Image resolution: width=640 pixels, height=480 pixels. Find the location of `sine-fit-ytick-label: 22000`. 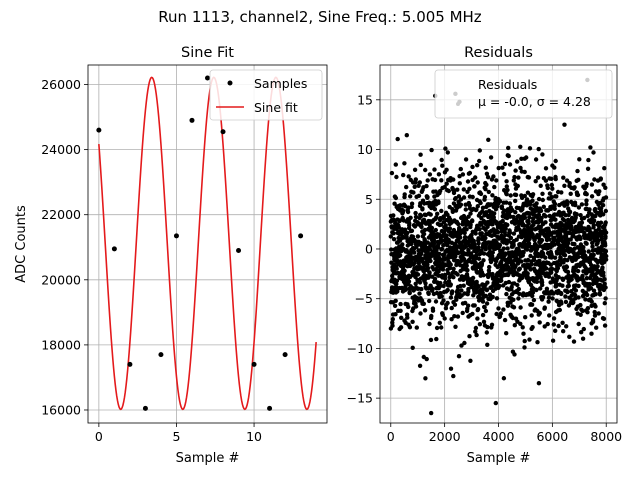

sine-fit-ytick-label: 22000 is located at coordinates (61, 214).